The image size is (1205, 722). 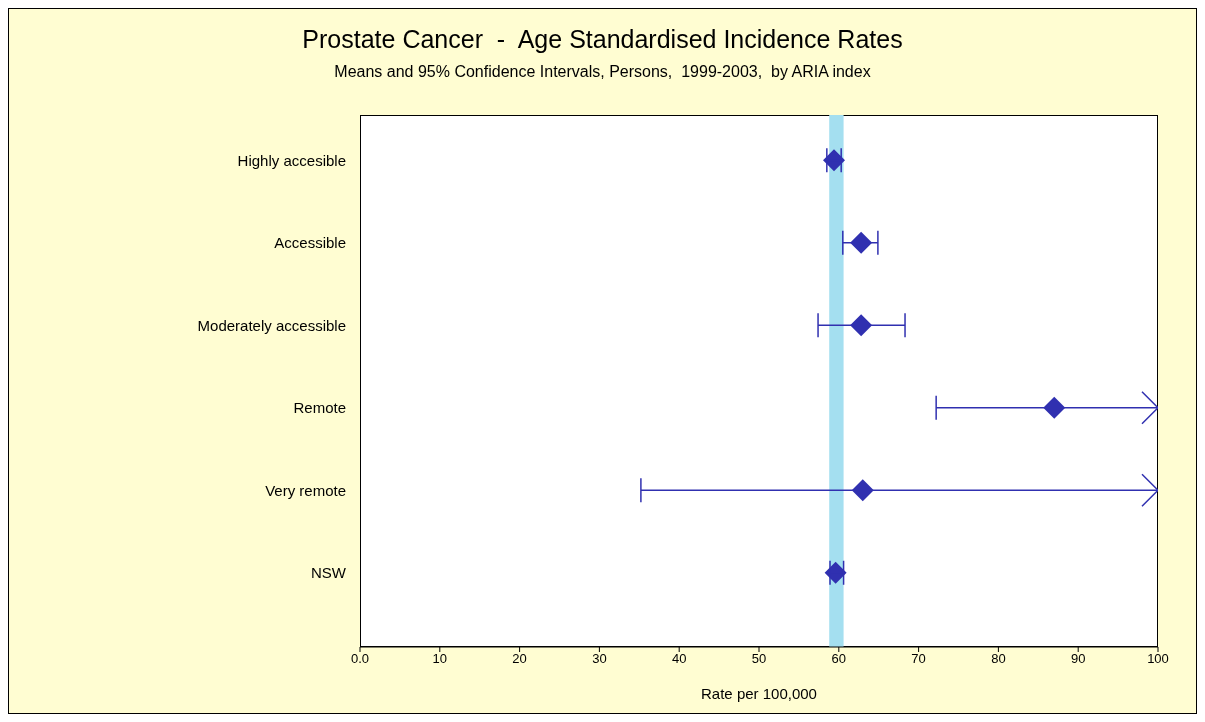 I want to click on y-tick-label: Highly accesible, so click(x=291, y=160).